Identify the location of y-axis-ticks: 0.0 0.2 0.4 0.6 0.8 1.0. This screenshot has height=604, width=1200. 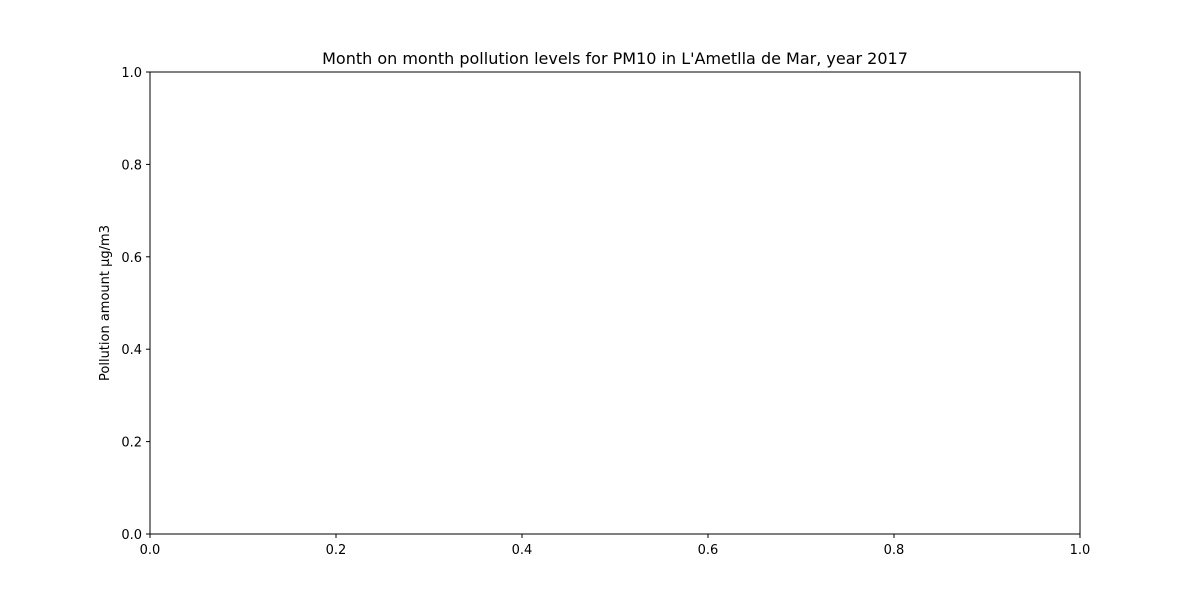
(135, 304).